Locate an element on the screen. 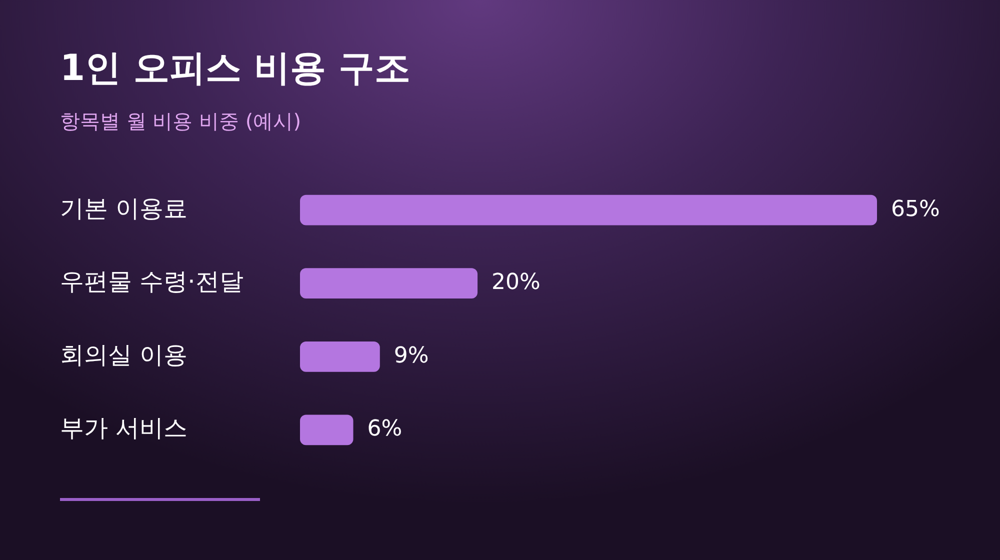 This screenshot has height=560, width=1000. data-label: 6% is located at coordinates (384, 429).